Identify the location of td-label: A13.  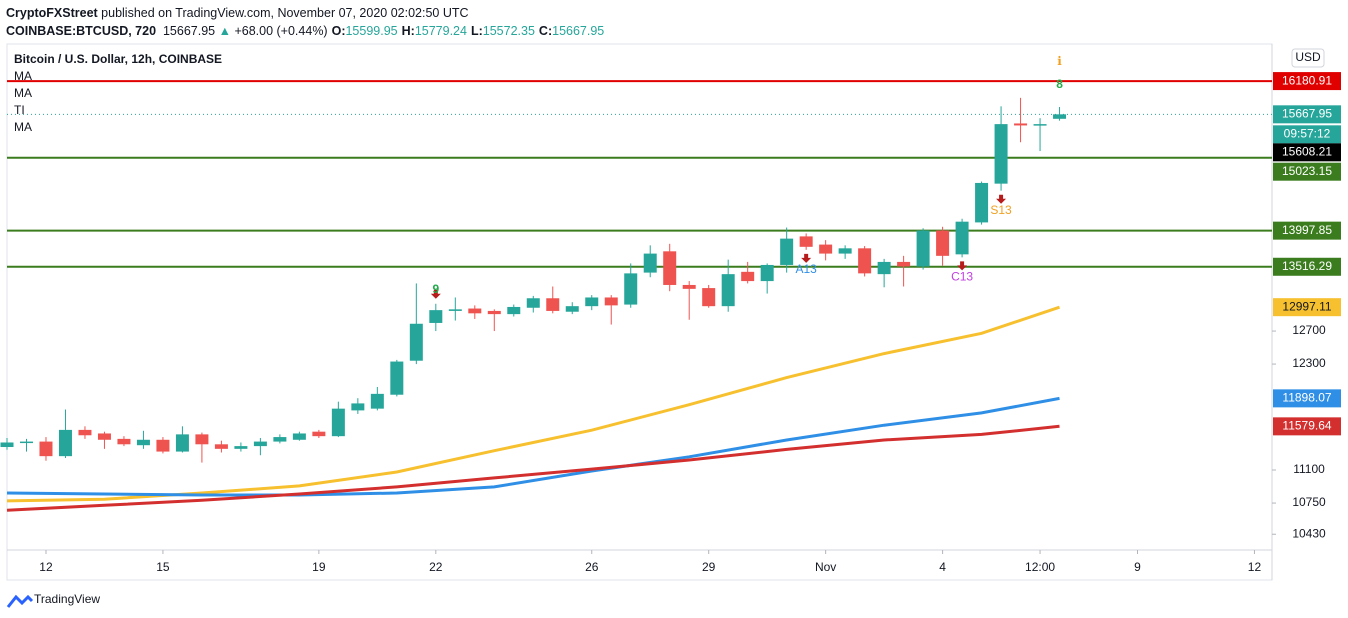
(806, 269).